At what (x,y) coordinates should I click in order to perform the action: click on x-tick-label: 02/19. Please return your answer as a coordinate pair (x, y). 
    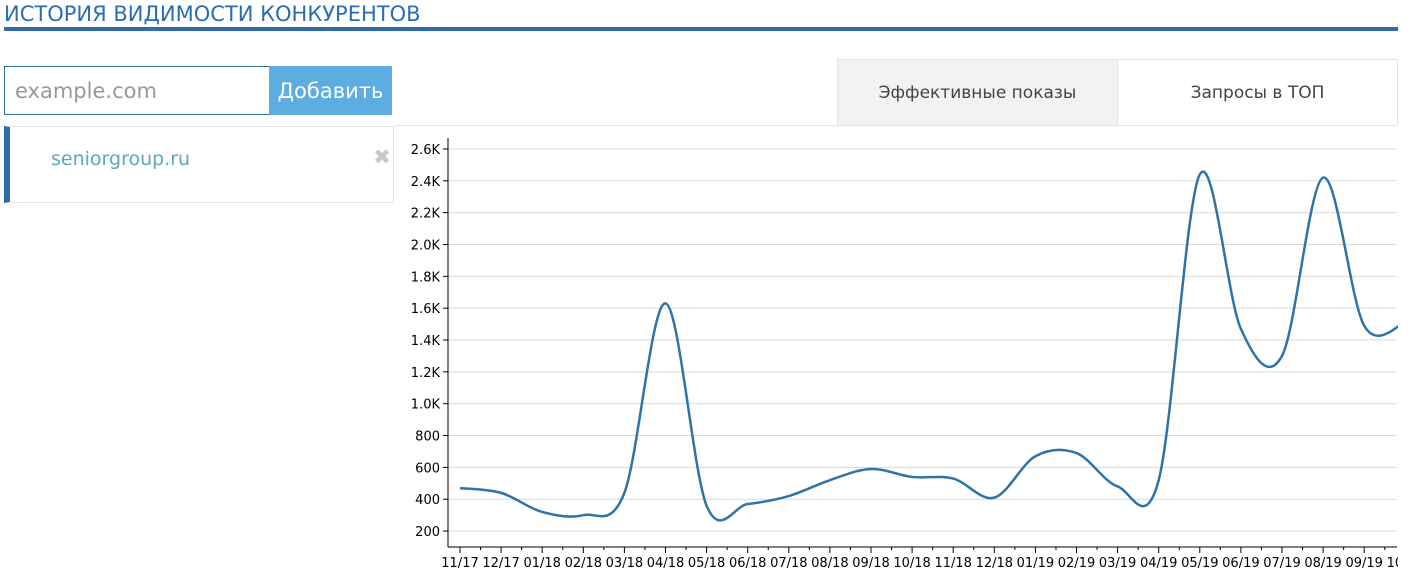
    Looking at the image, I should click on (1076, 563).